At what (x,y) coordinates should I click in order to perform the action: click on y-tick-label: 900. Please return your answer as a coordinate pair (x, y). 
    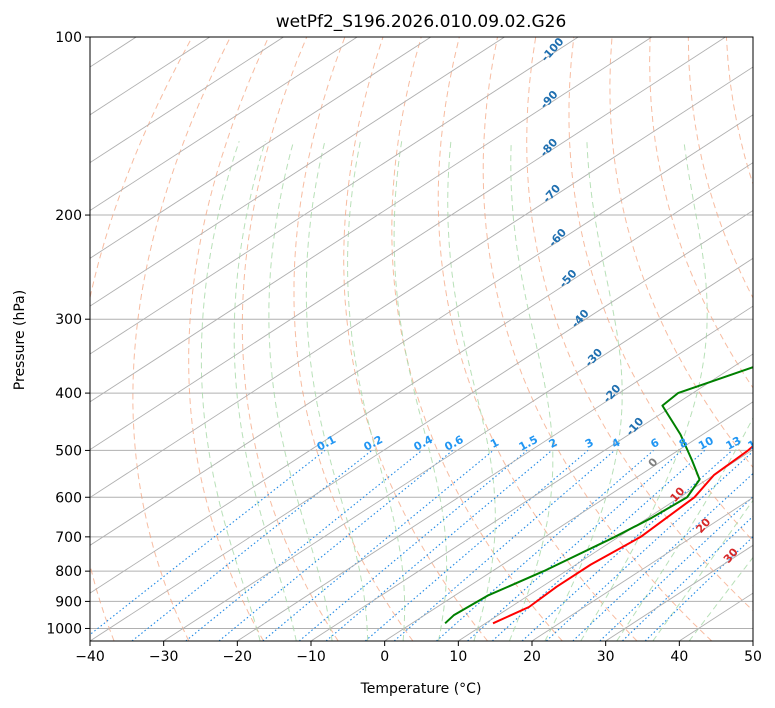
    Looking at the image, I should click on (68, 602).